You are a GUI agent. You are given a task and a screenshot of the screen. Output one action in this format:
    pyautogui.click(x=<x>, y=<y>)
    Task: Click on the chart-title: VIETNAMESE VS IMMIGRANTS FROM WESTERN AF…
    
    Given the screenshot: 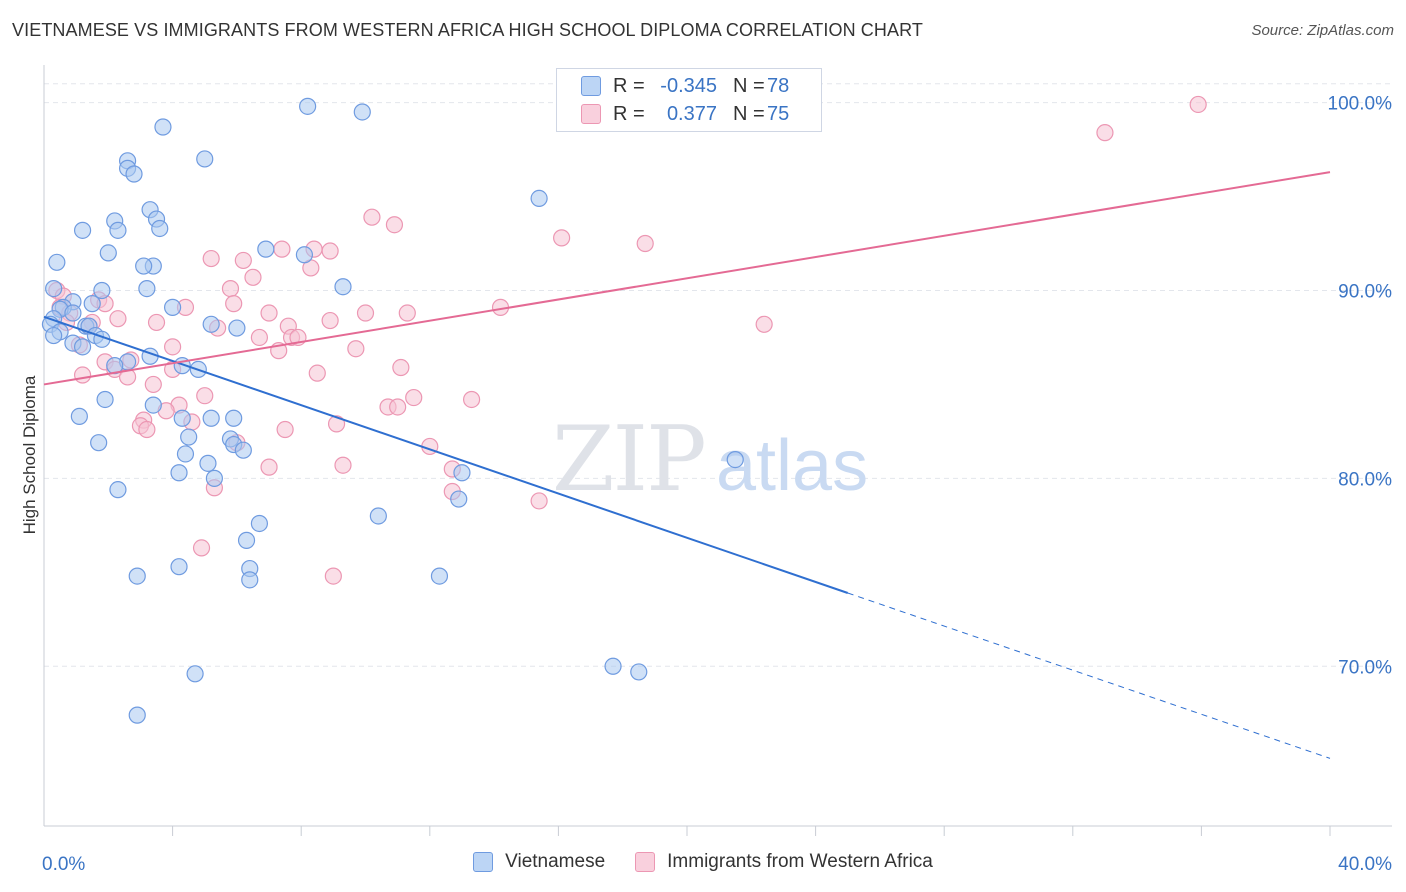 What is the action you would take?
    pyautogui.click(x=467, y=30)
    